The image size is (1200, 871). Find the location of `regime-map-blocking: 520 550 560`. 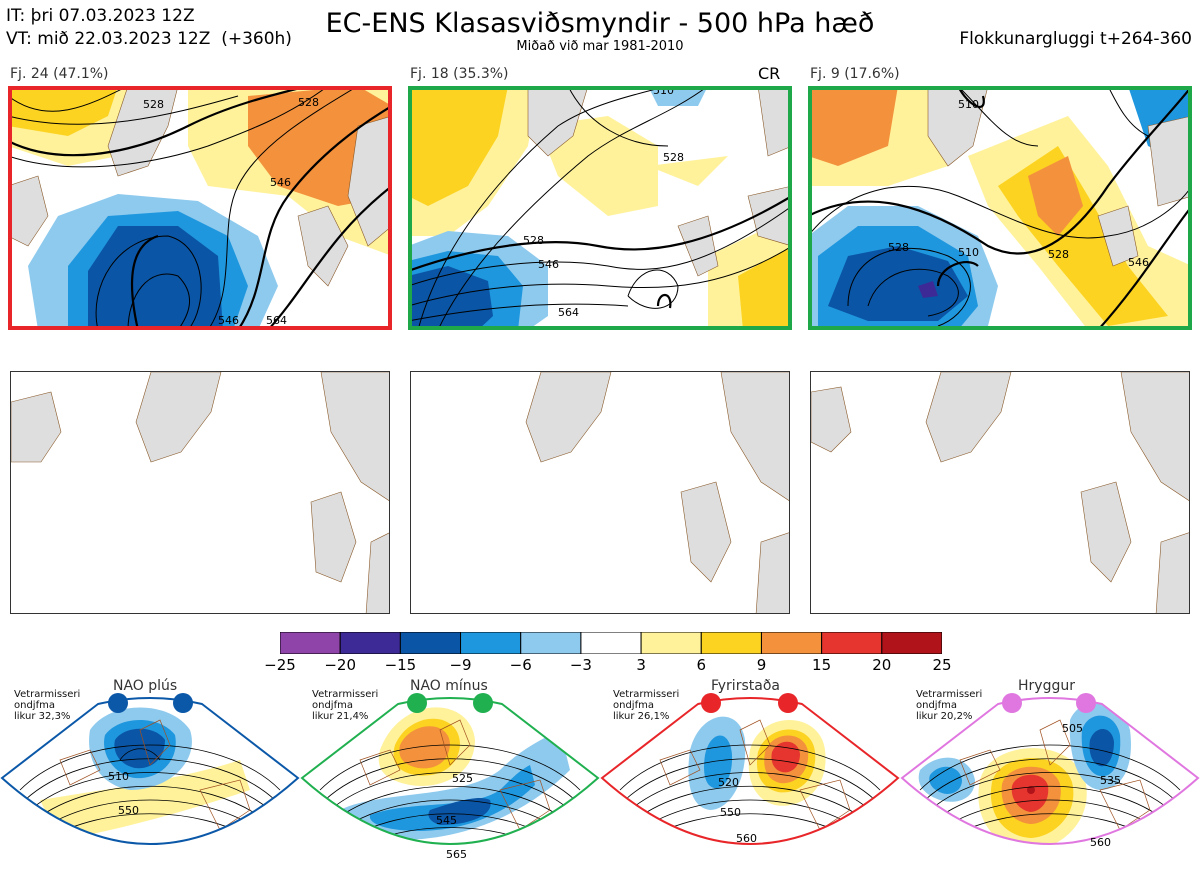

regime-map-blocking: 520 550 560 is located at coordinates (750, 769).